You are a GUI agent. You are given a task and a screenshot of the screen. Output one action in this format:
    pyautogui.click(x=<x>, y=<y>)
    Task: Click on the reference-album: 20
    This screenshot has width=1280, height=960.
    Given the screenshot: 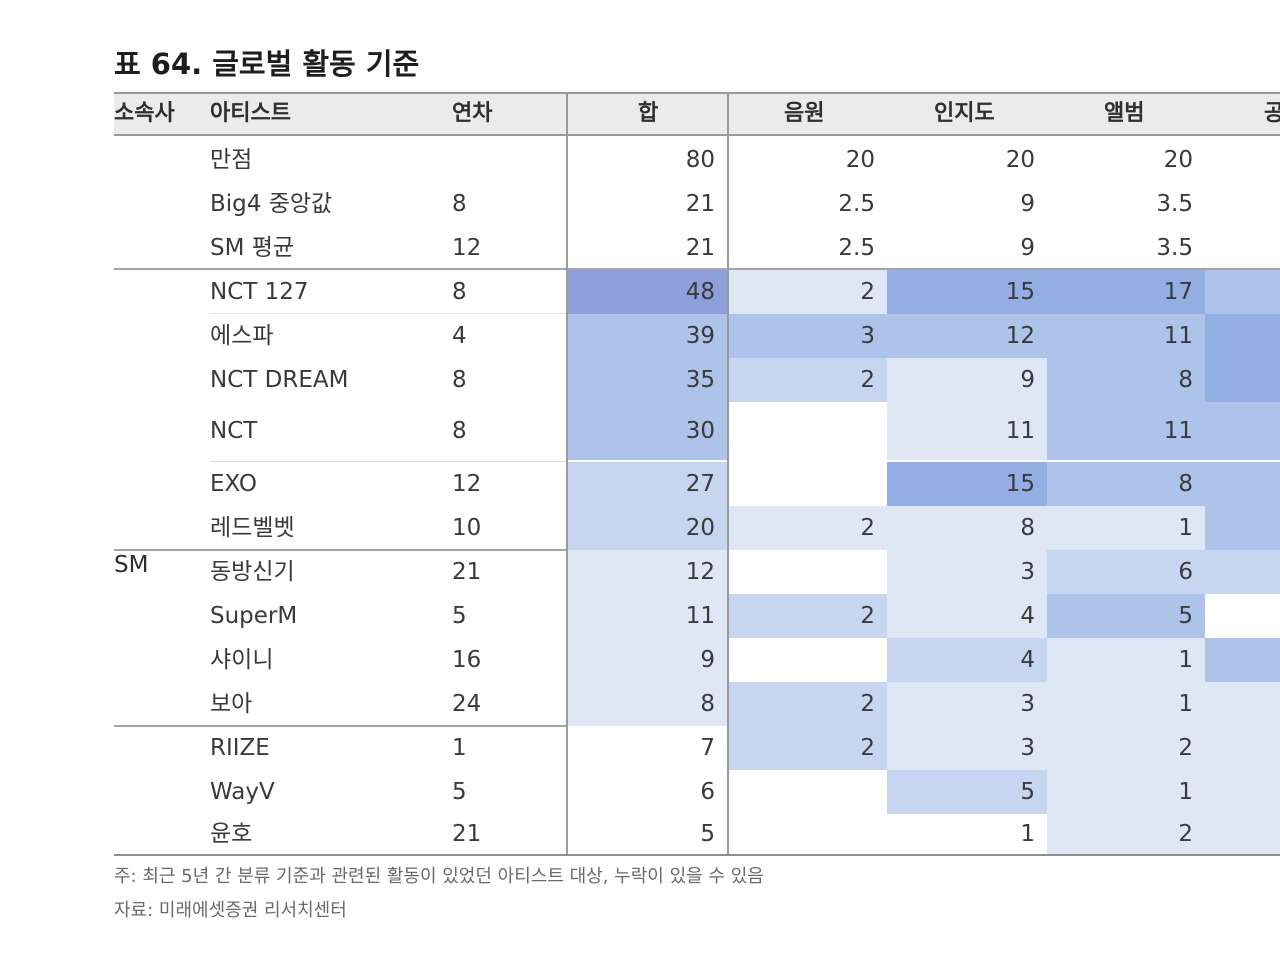 What is the action you would take?
    pyautogui.click(x=1178, y=160)
    